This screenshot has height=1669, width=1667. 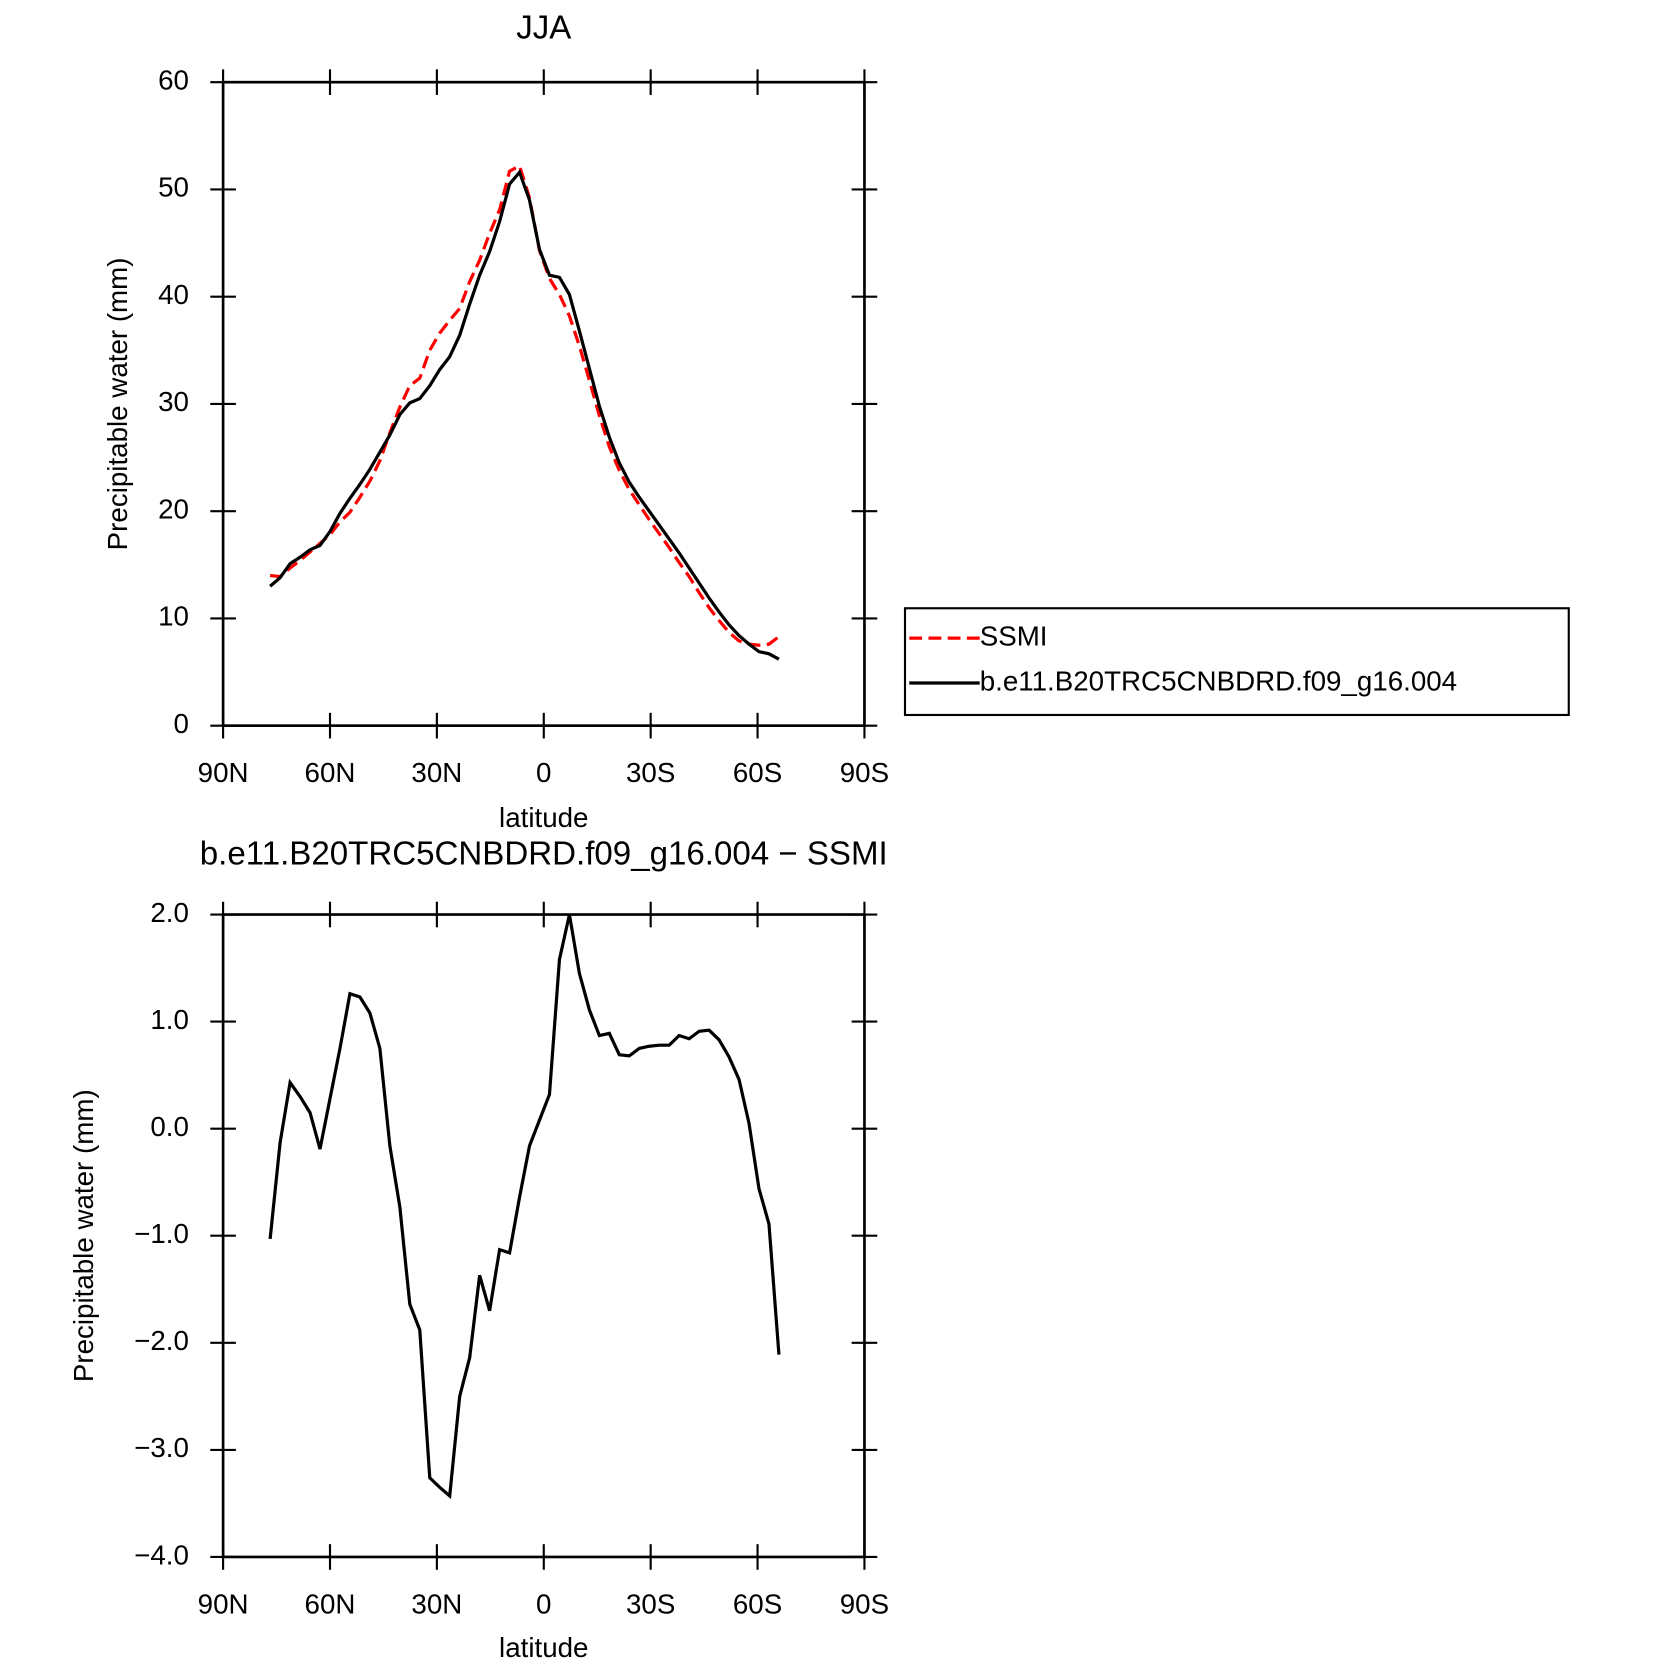 I want to click on y-tick-label: −2.0, so click(x=161, y=1340).